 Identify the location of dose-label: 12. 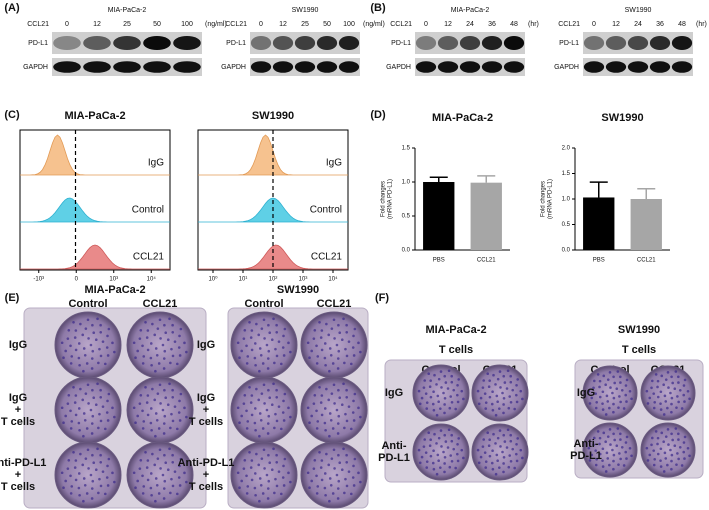
(97, 24).